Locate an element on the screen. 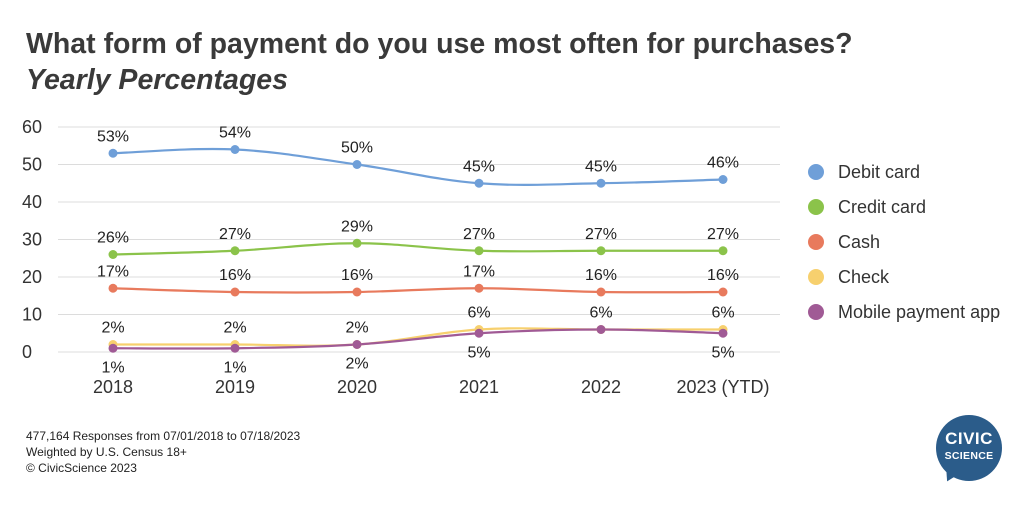 Image resolution: width=1024 pixels, height=523 pixels. footer-weighting: Weighted by U.S. Census 18+ is located at coordinates (106, 452).